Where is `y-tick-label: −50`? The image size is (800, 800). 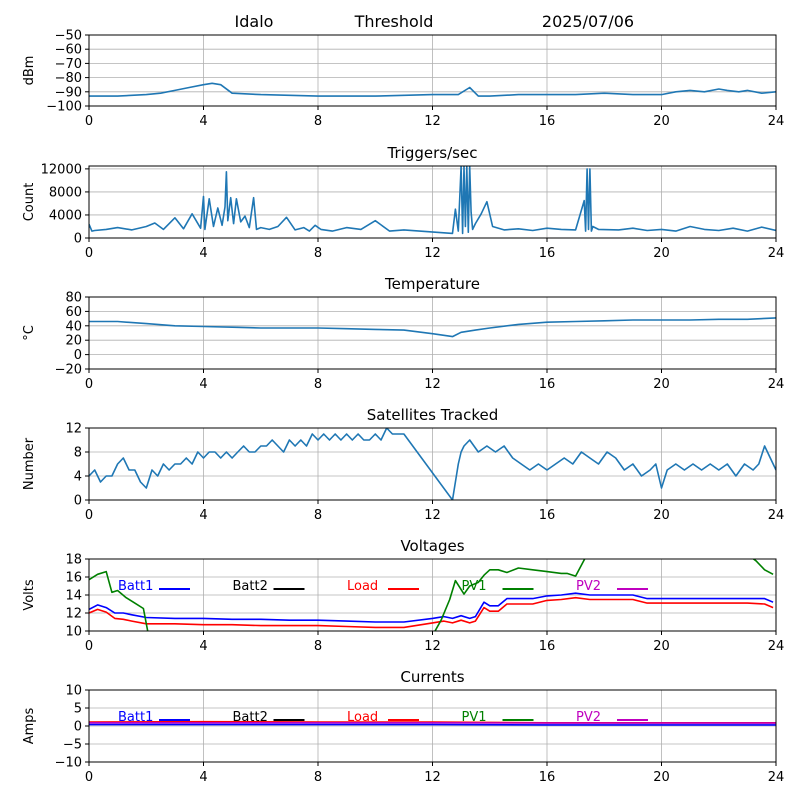
y-tick-label: −50 is located at coordinates (68, 36).